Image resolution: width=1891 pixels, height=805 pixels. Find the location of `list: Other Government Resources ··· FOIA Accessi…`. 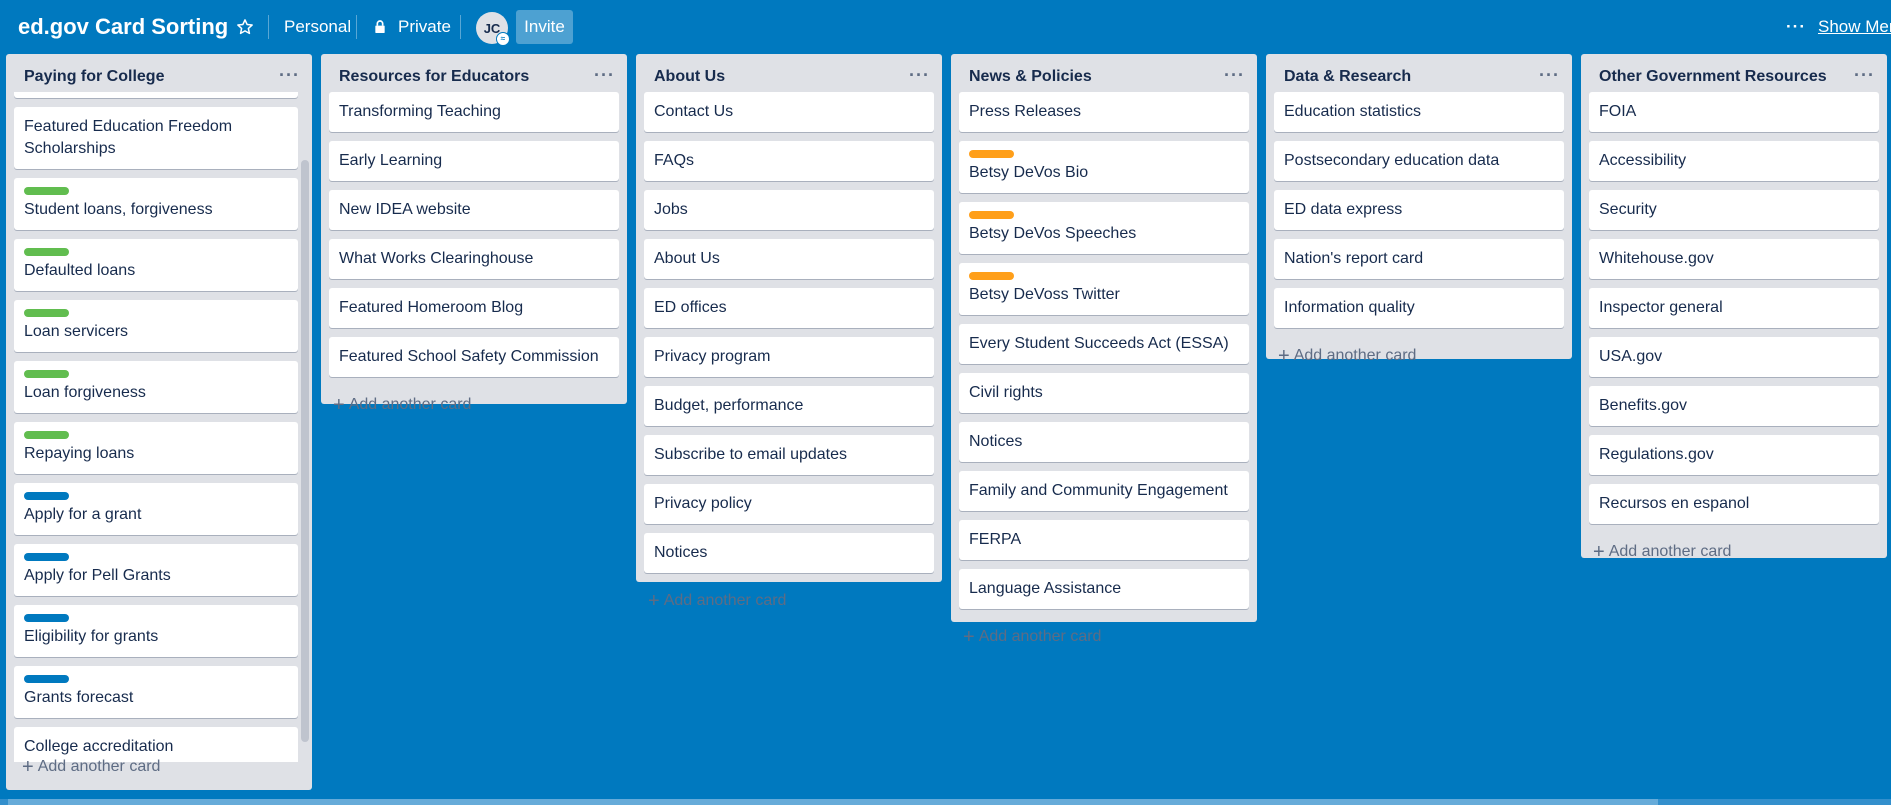

list: Other Government Resources ··· FOIA Accessi… is located at coordinates (1734, 308).